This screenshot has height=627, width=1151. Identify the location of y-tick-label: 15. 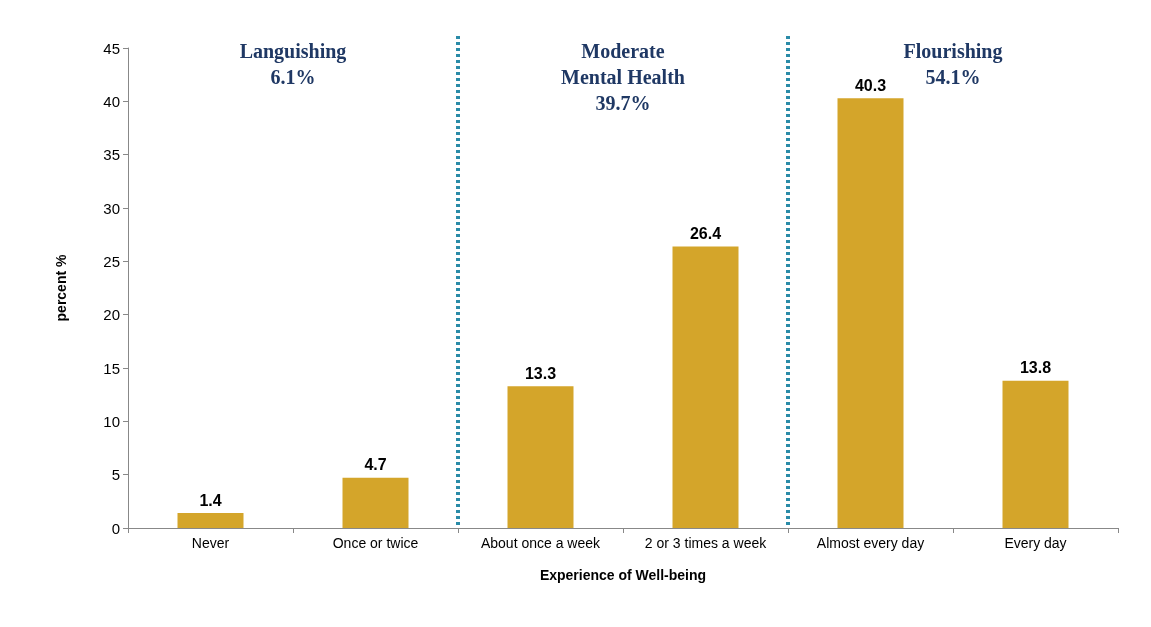
(111, 368).